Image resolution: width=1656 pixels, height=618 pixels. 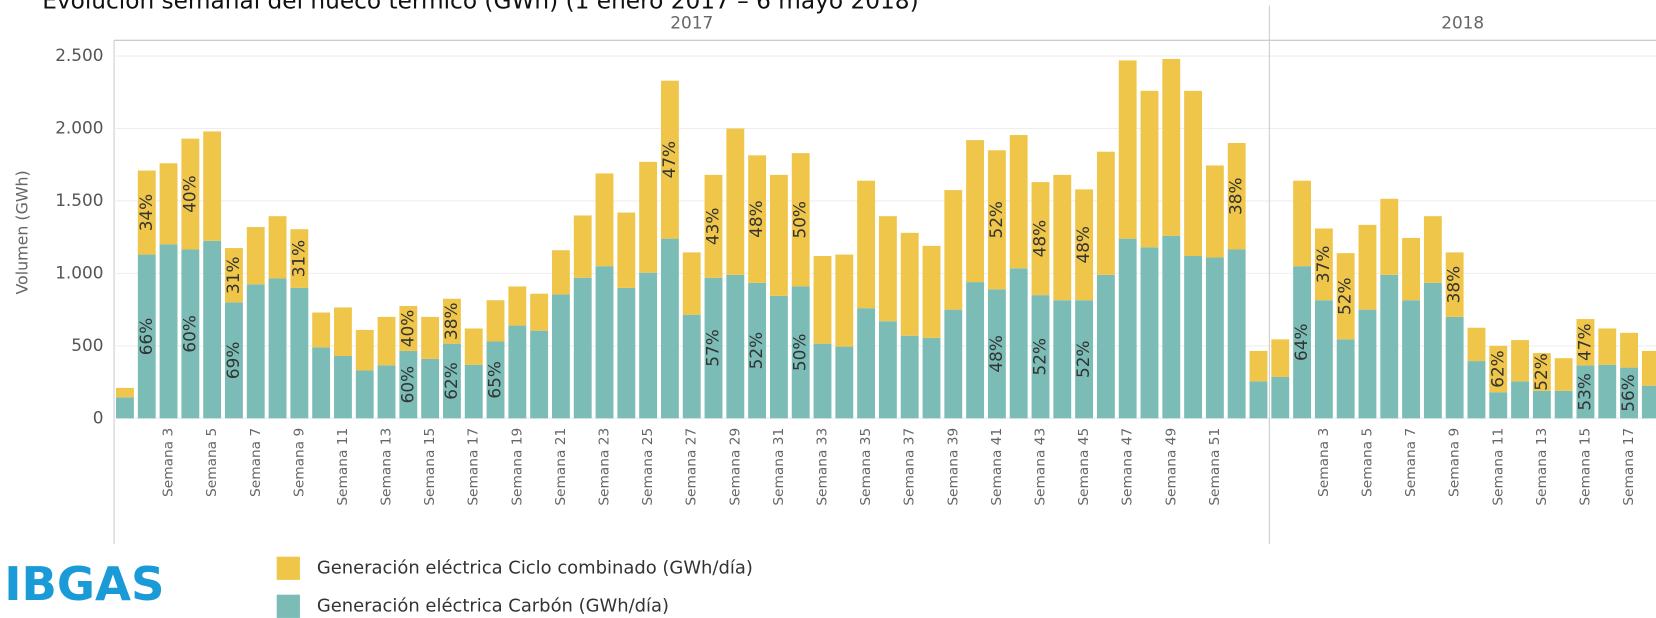 I want to click on share-label: 56%, so click(x=1628, y=393).